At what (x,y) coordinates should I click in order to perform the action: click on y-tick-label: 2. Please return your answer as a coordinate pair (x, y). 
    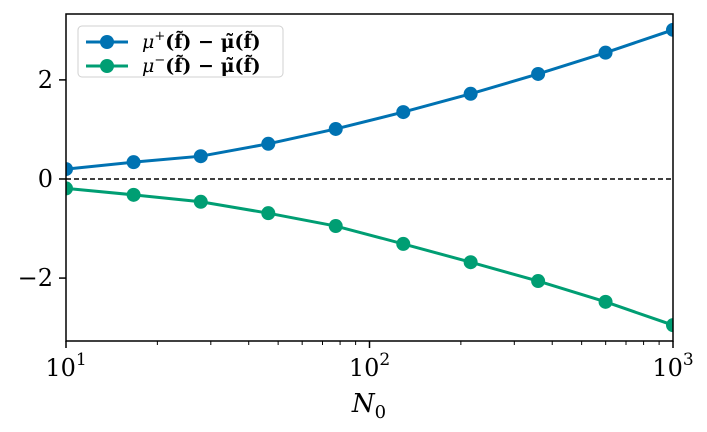
    Looking at the image, I should click on (45, 80).